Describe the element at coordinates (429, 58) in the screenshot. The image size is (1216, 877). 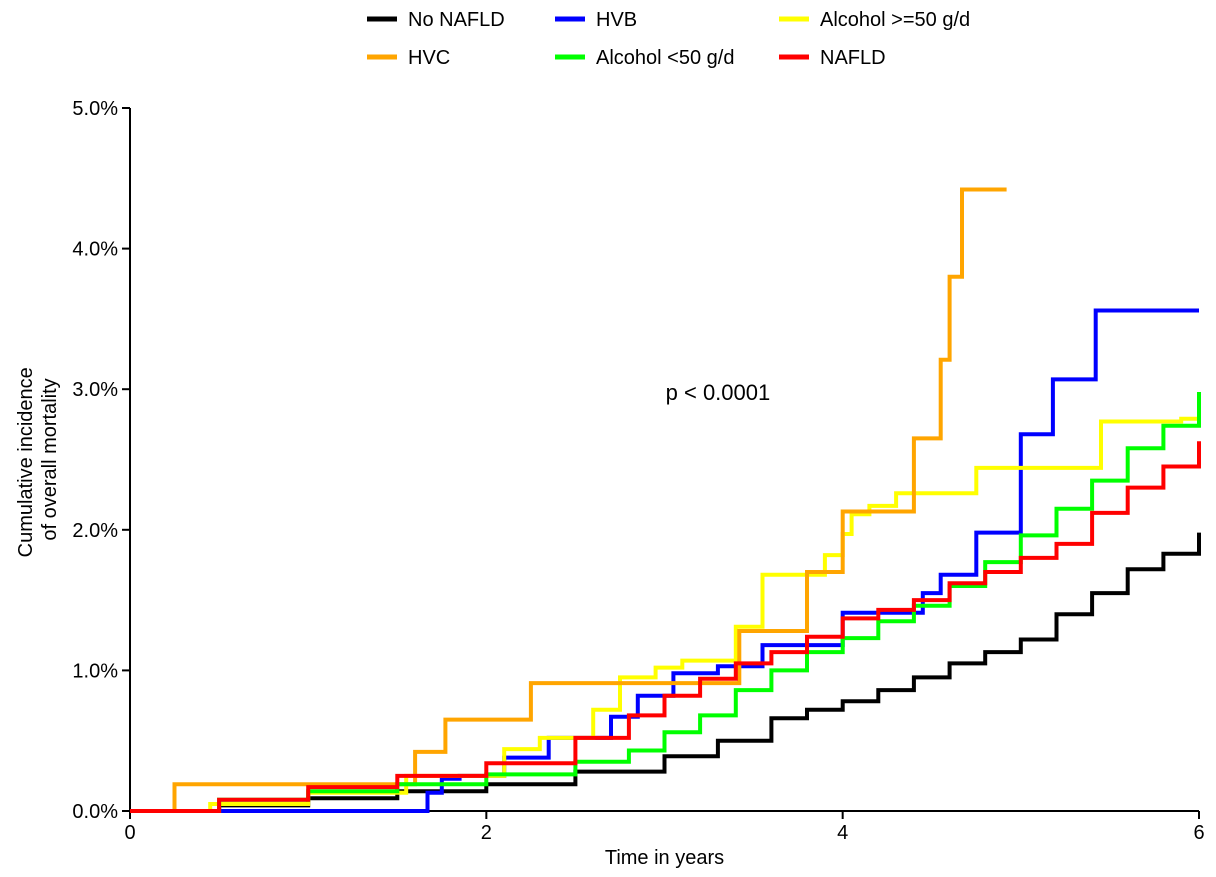
I see `legend-label: HVC` at that location.